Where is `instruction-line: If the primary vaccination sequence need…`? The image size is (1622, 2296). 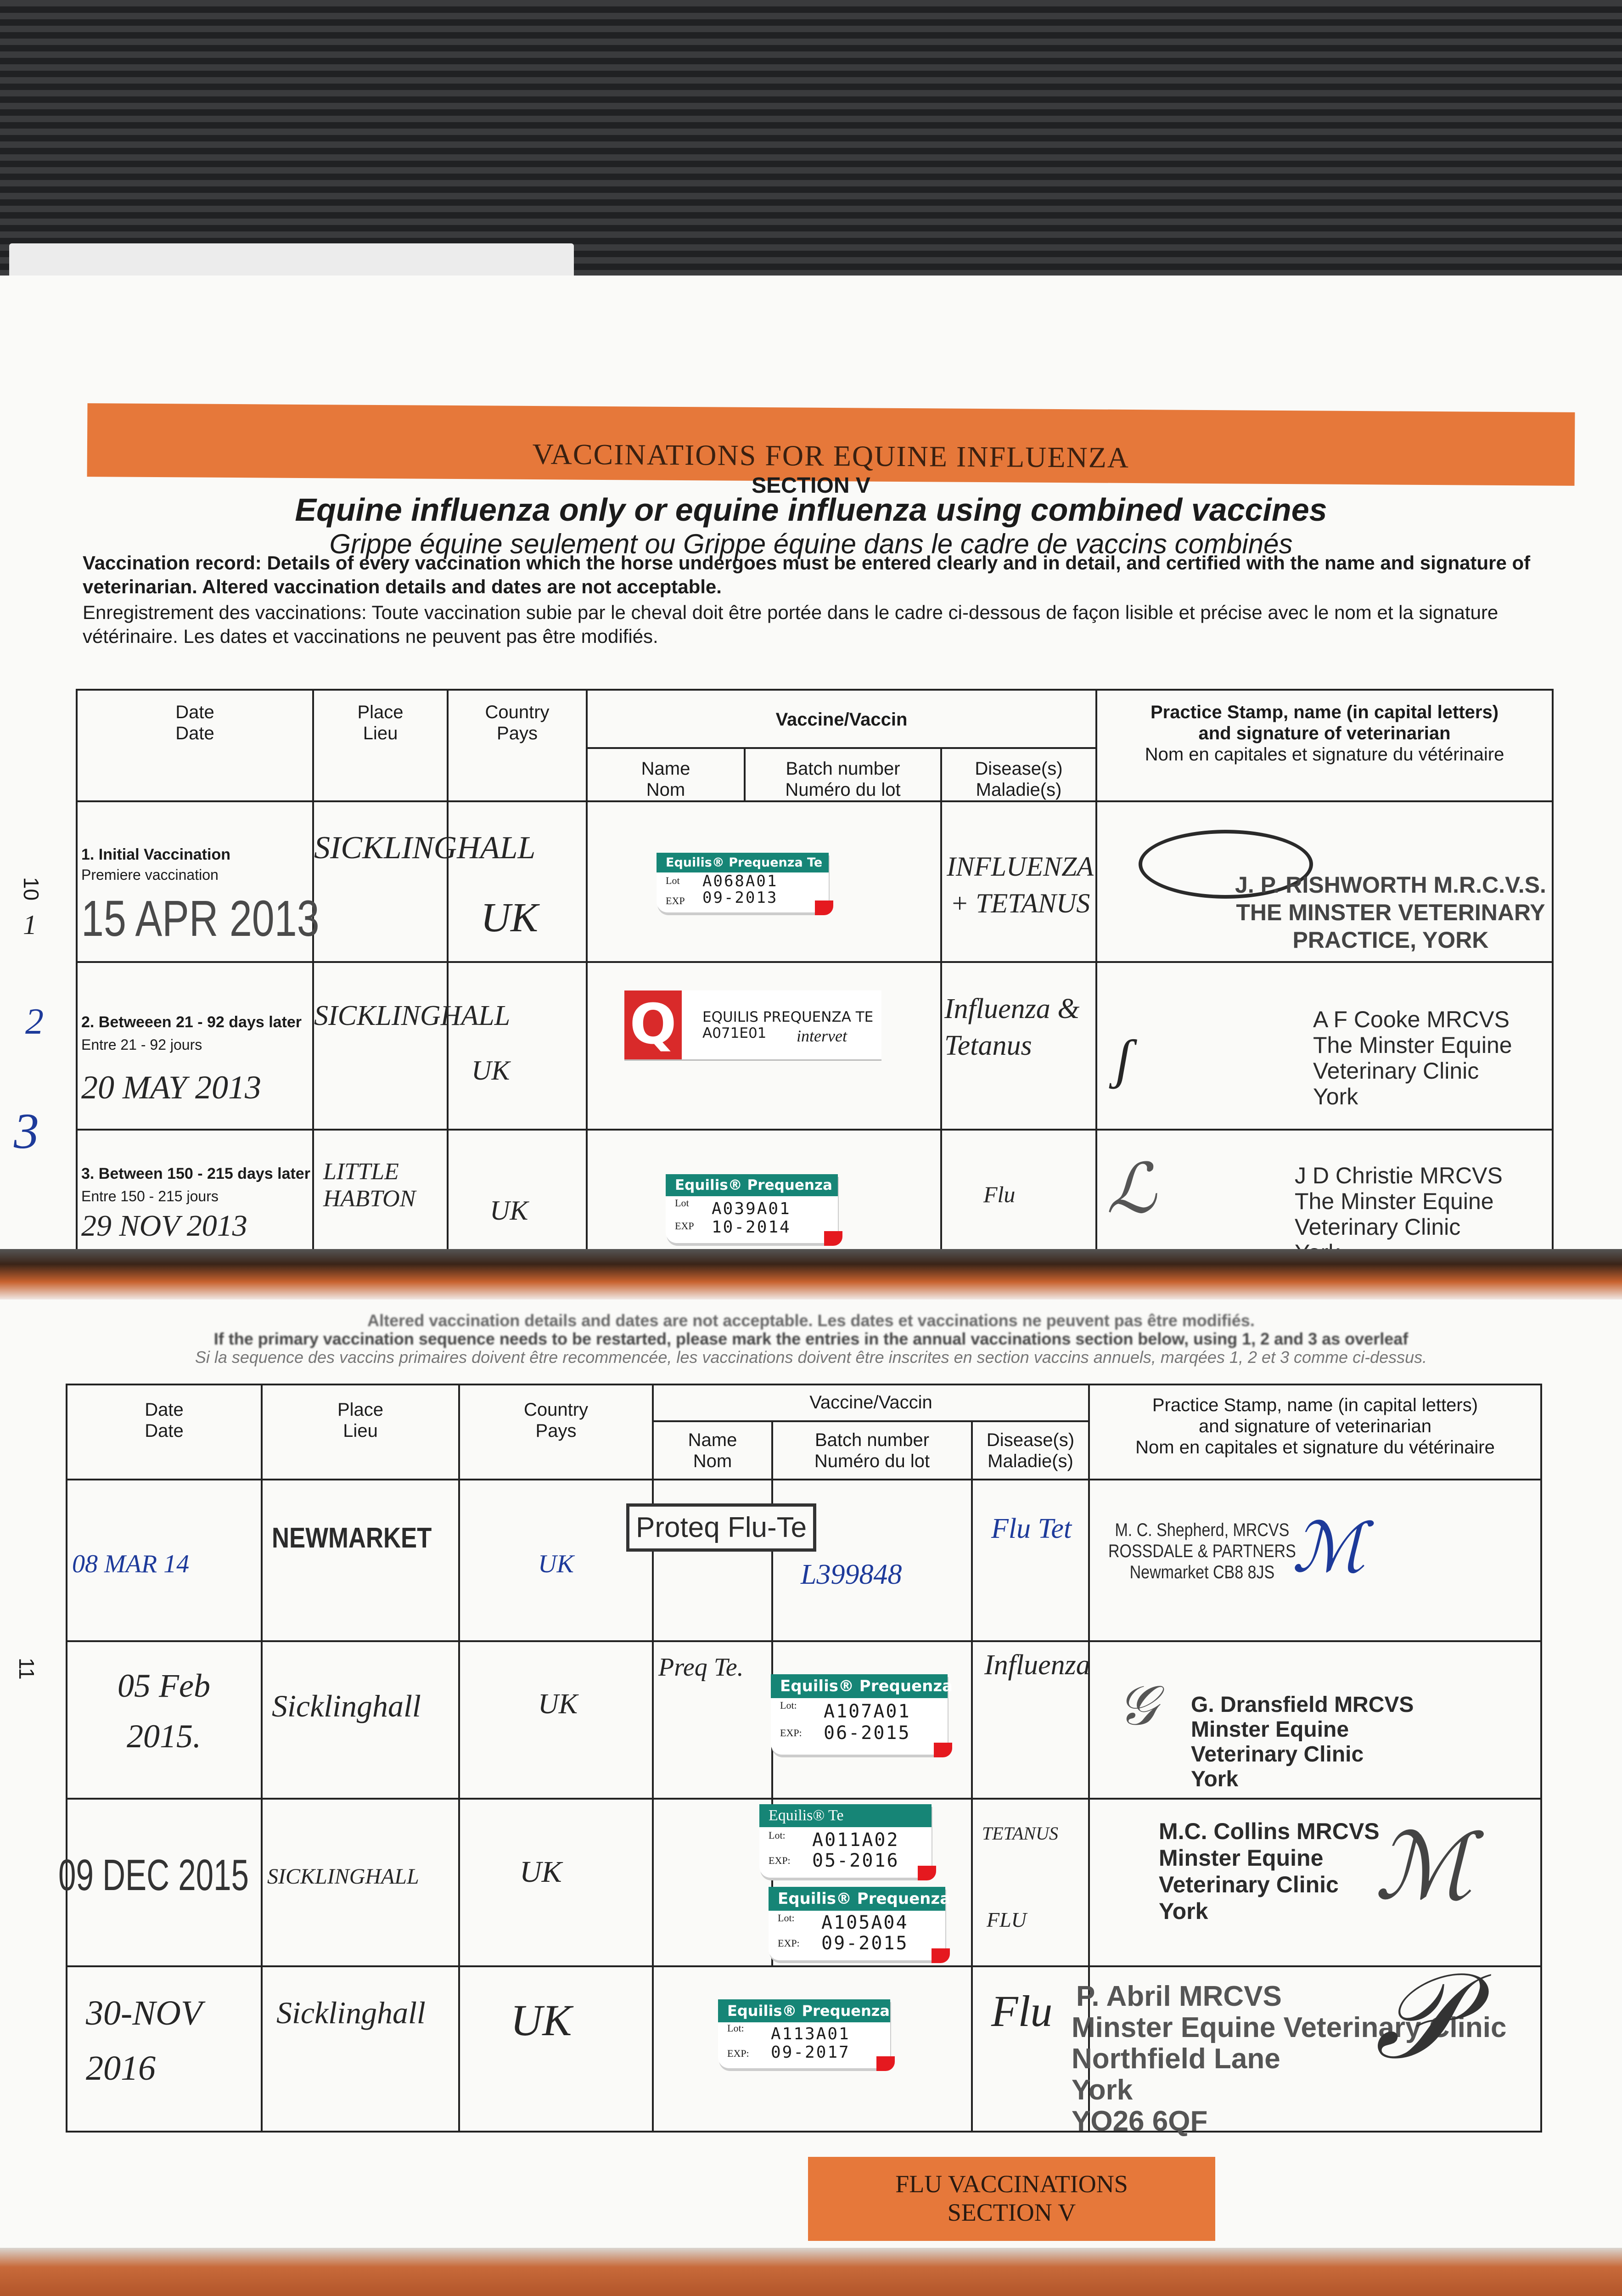 instruction-line: If the primary vaccination sequence need… is located at coordinates (811, 1338).